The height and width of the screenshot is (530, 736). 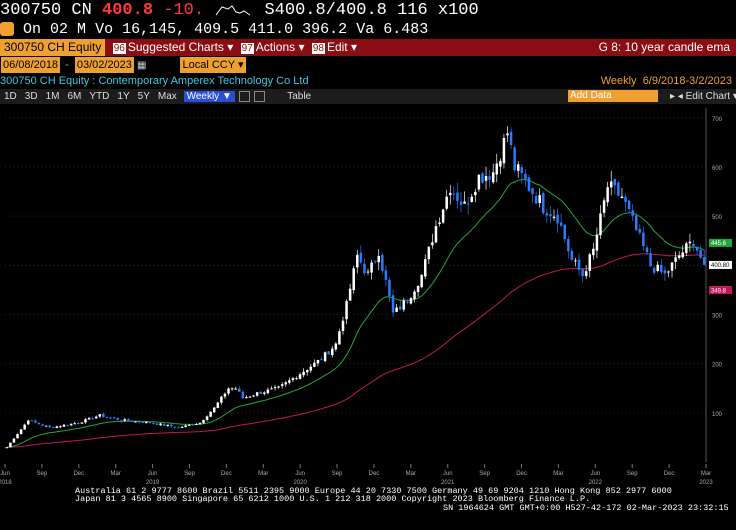 I want to click on edit-chart-button: ▸ ◂ Edit Chart ▾ ▣, so click(x=703, y=96).